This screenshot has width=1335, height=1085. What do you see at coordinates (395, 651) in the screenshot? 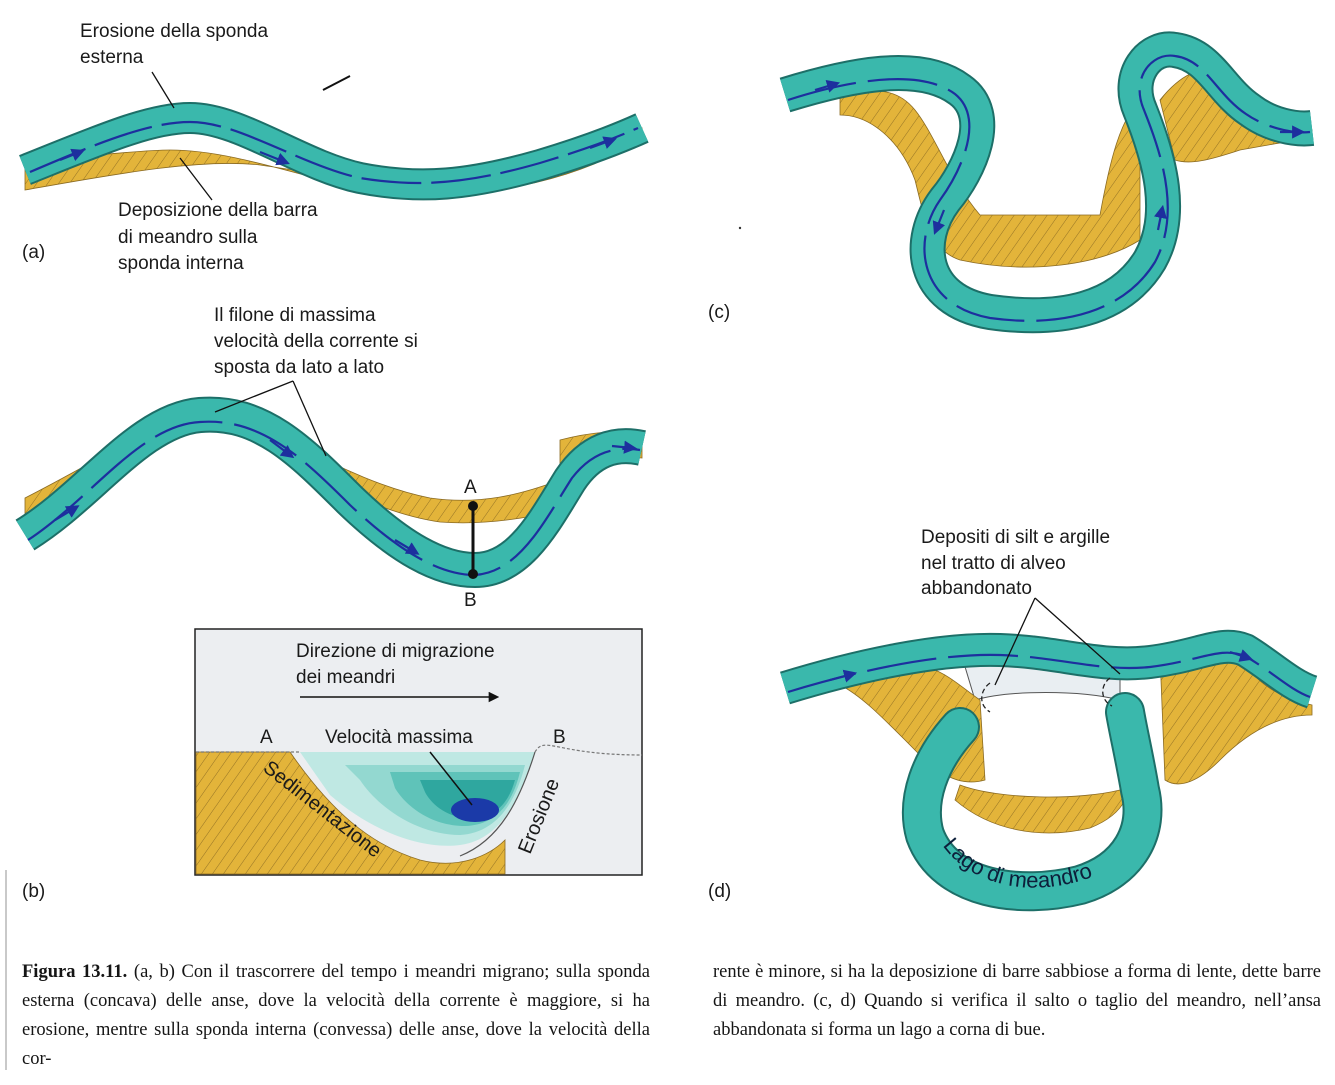
I see `direction-label-line1: Direzione di migrazione` at bounding box center [395, 651].